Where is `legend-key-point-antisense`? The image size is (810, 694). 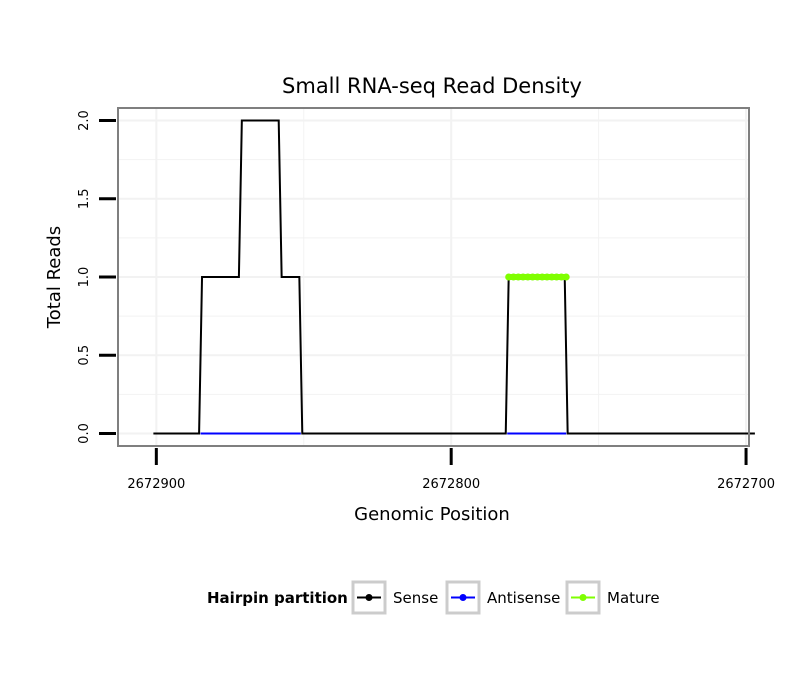
legend-key-point-antisense is located at coordinates (463, 597).